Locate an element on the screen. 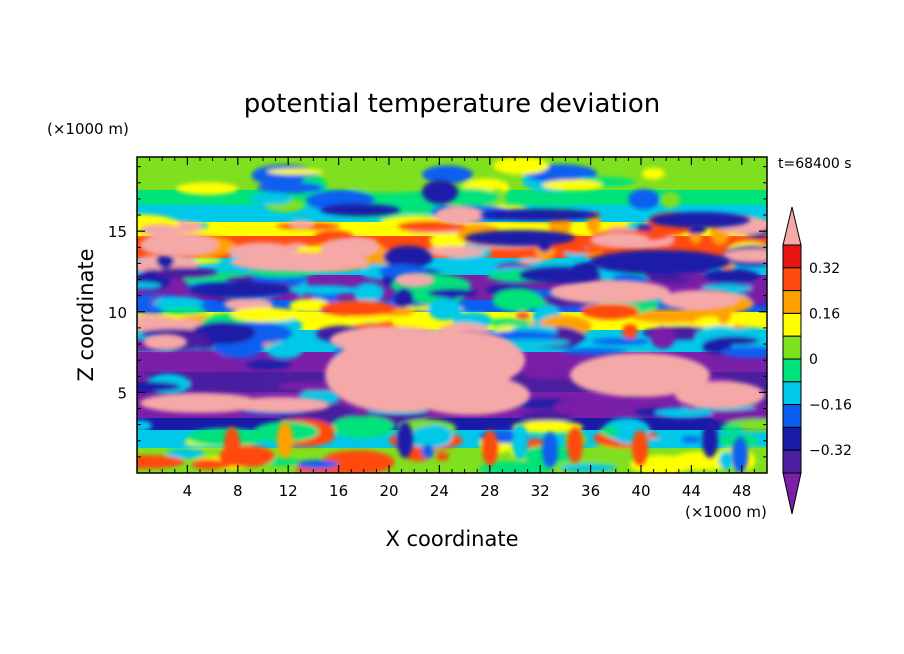 This screenshot has width=904, height=654. x-tick-label: 16 is located at coordinates (338, 491).